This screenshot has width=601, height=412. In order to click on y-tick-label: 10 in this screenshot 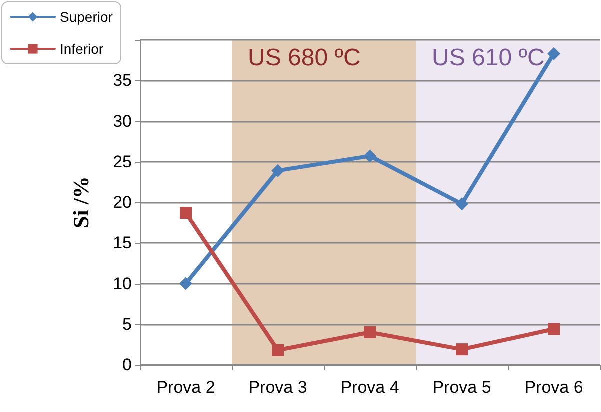, I will do `click(122, 284)`.